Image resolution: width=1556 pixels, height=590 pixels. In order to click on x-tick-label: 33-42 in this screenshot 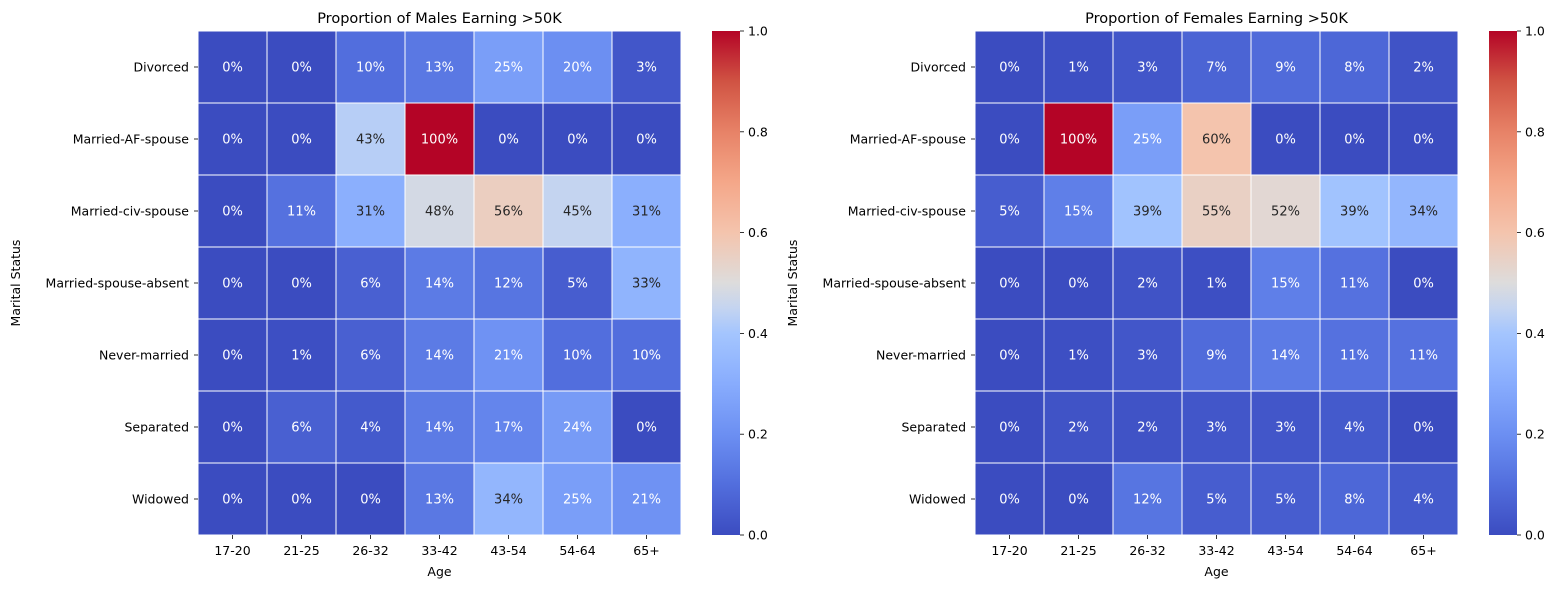, I will do `click(1216, 550)`.